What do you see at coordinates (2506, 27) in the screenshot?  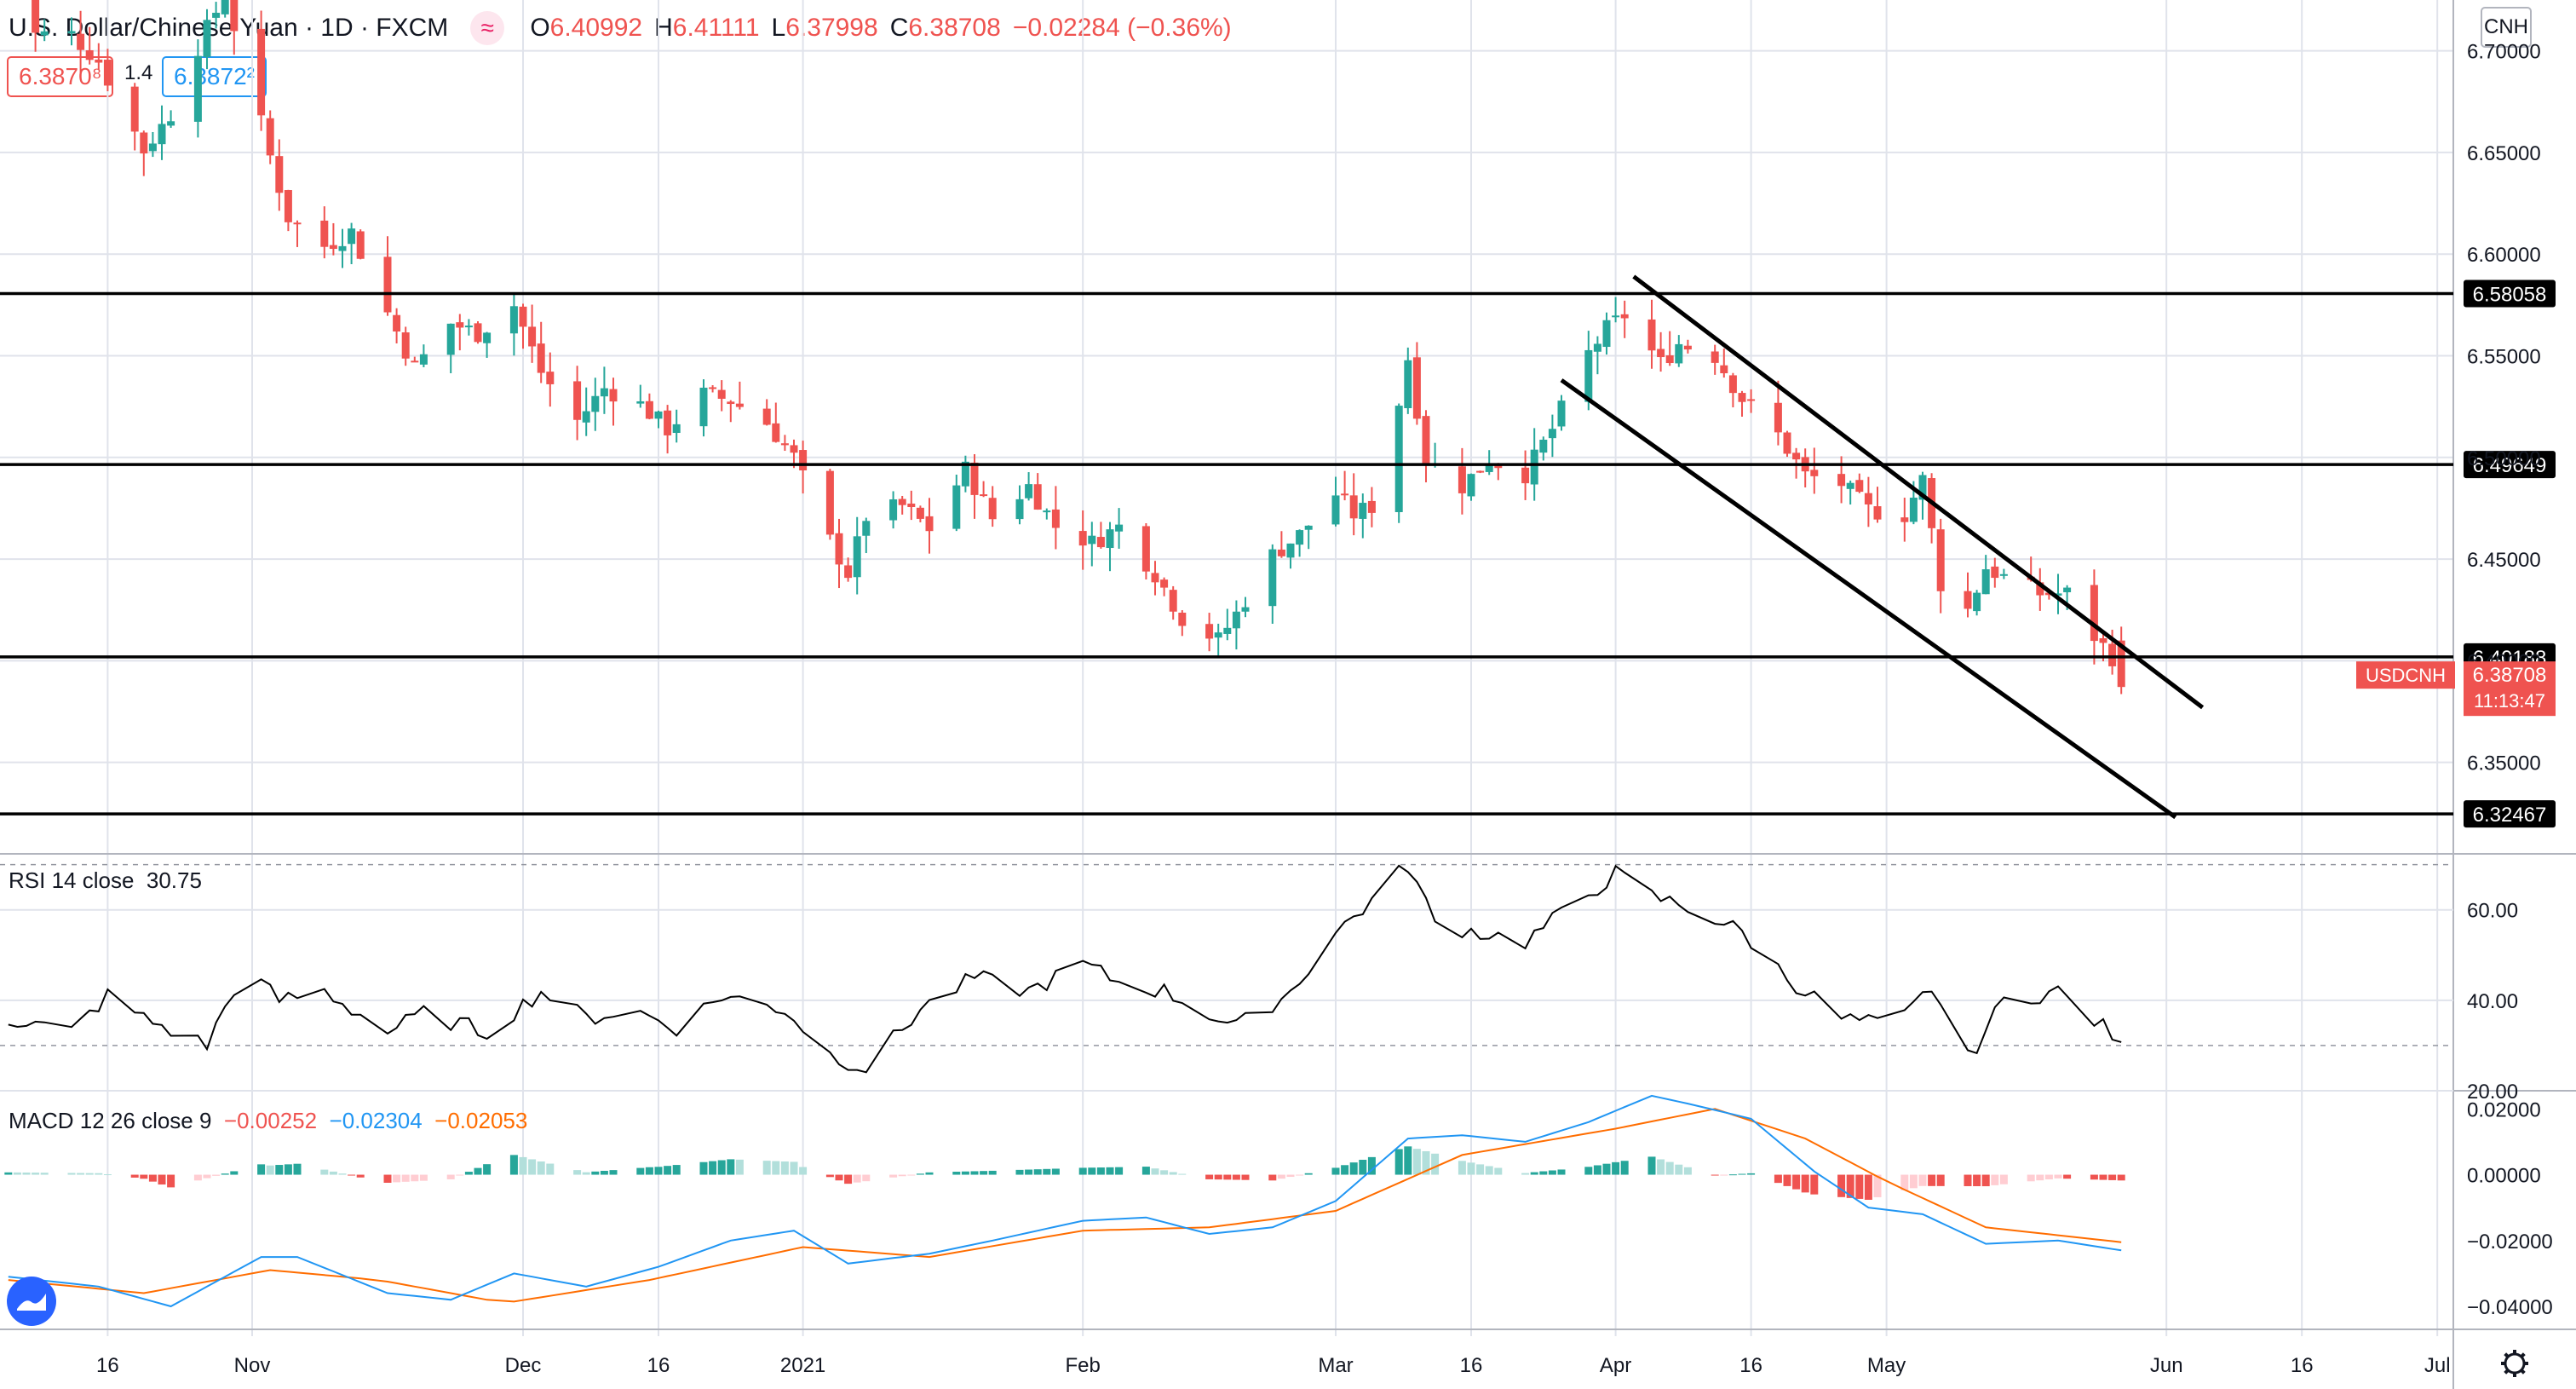 I see `currency-button: CNH` at bounding box center [2506, 27].